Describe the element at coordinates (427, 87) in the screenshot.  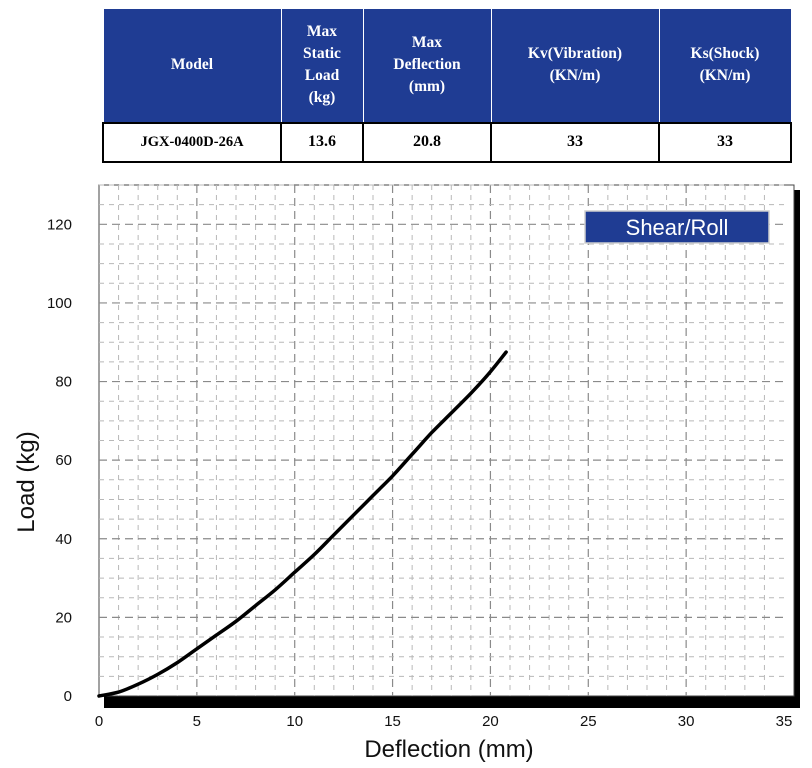
I see `header-line: (mm)` at that location.